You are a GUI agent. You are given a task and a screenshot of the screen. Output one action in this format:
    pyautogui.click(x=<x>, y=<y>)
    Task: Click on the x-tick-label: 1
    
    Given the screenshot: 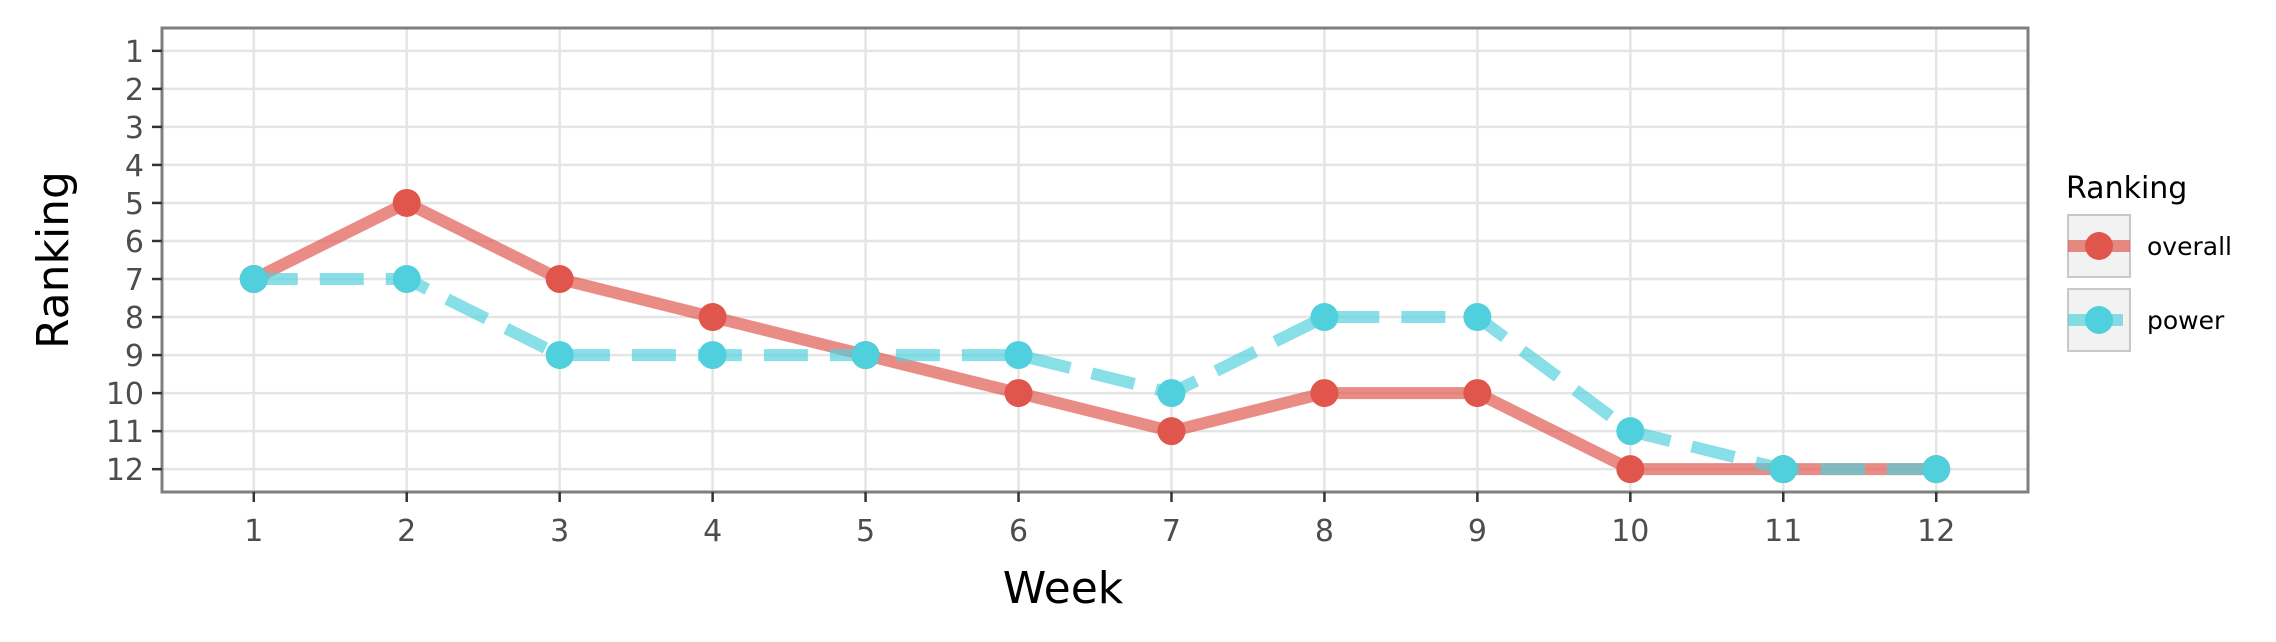 What is the action you would take?
    pyautogui.click(x=253, y=531)
    